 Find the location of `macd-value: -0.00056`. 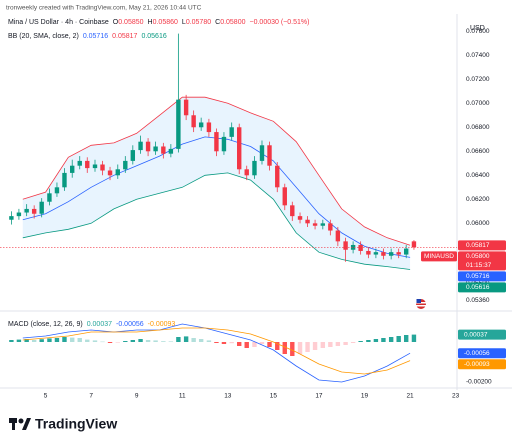

macd-value: -0.00056 is located at coordinates (130, 324).